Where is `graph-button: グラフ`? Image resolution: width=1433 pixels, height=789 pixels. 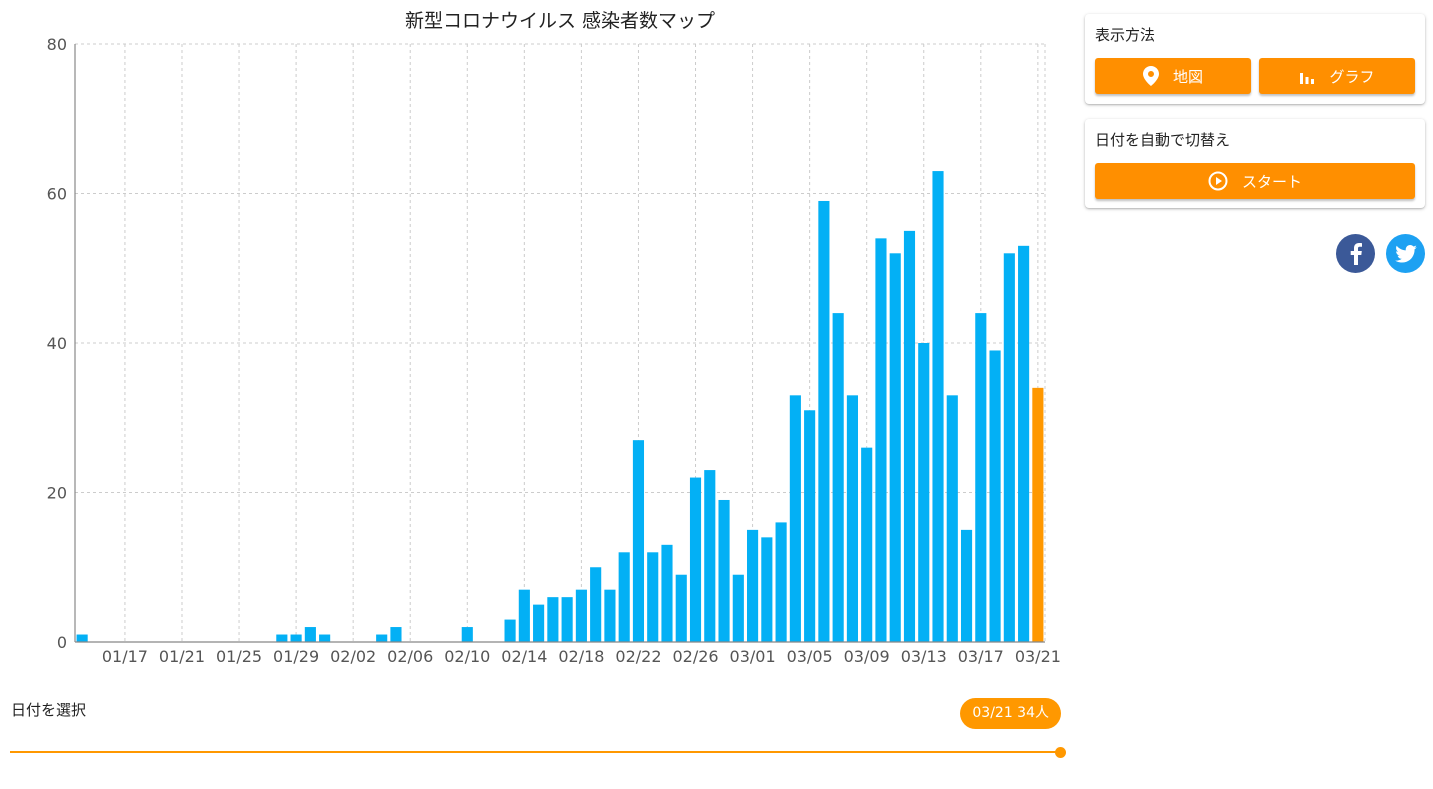
graph-button: グラフ is located at coordinates (1337, 76).